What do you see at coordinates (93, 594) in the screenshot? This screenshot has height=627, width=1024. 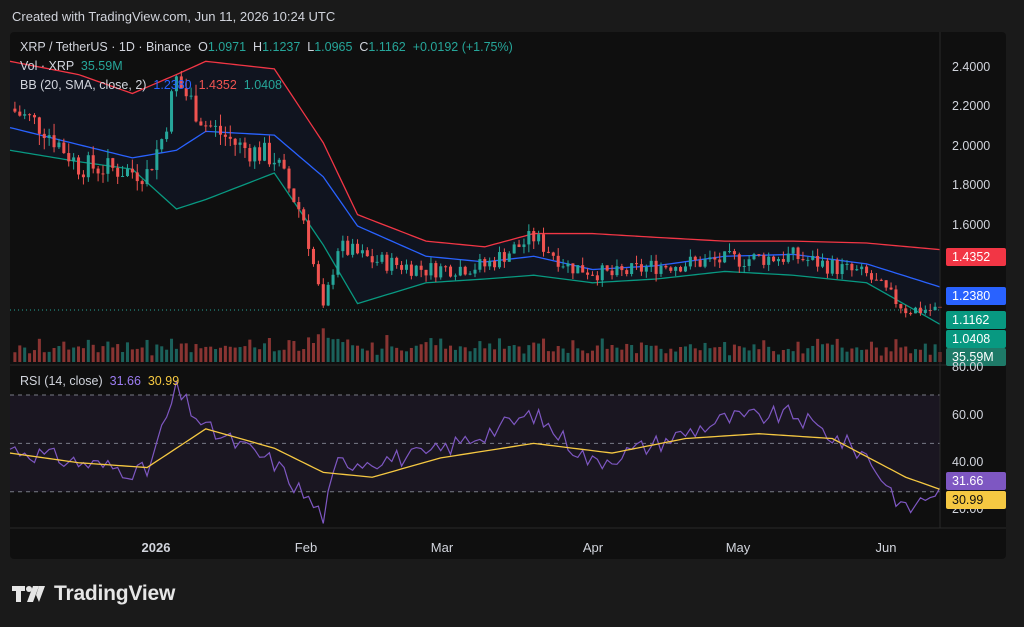 I see `tradingview-logo: TradingView` at bounding box center [93, 594].